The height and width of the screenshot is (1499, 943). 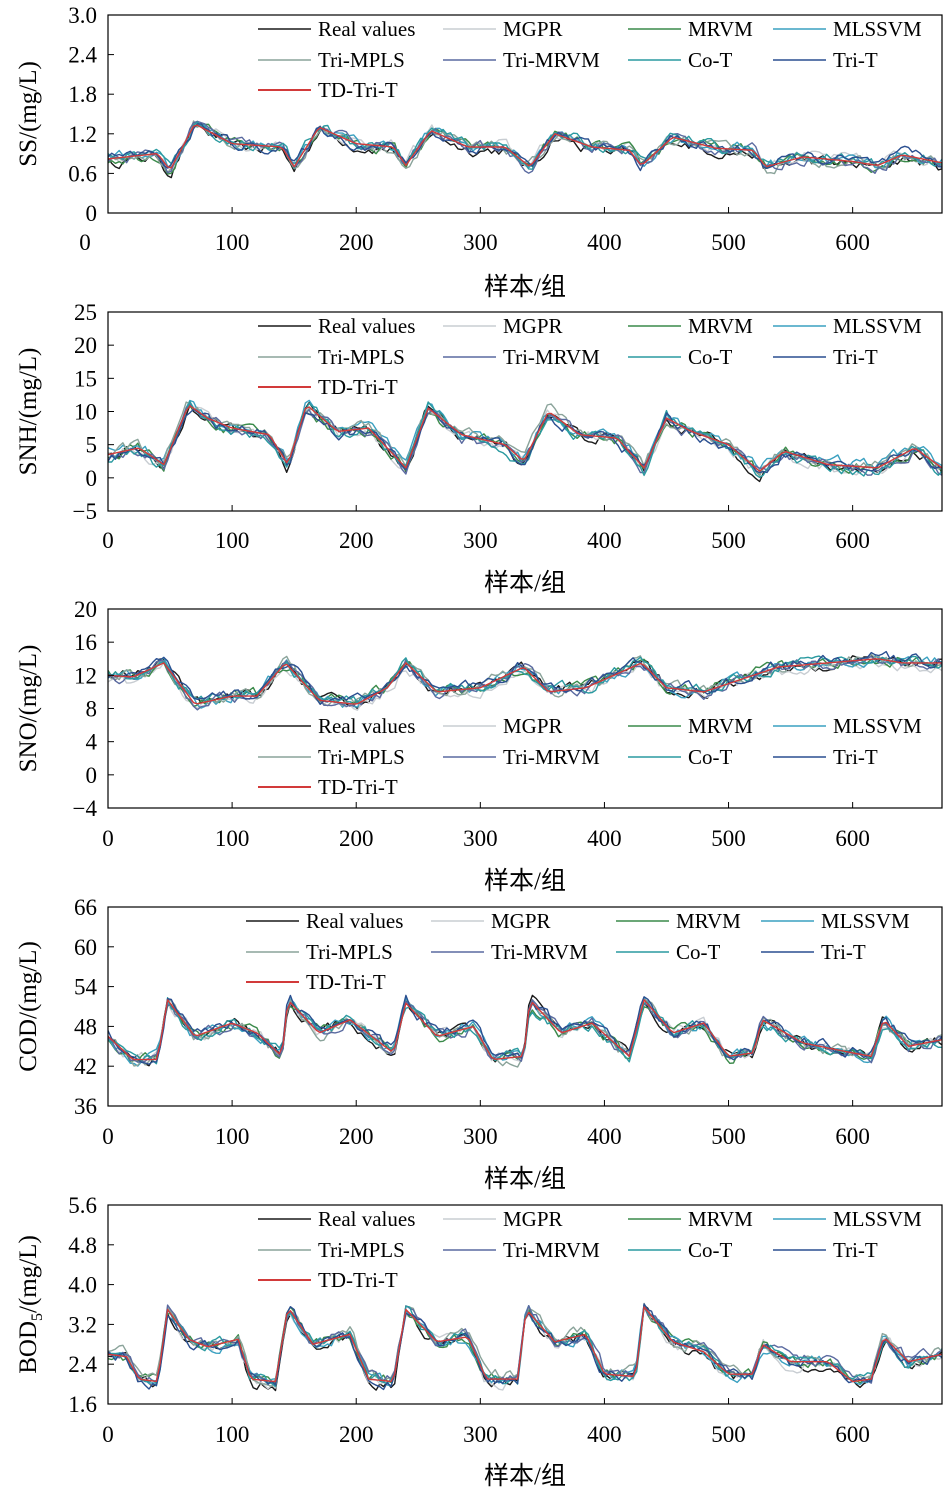 I want to click on y-tick-label: 66, so click(x=85, y=907).